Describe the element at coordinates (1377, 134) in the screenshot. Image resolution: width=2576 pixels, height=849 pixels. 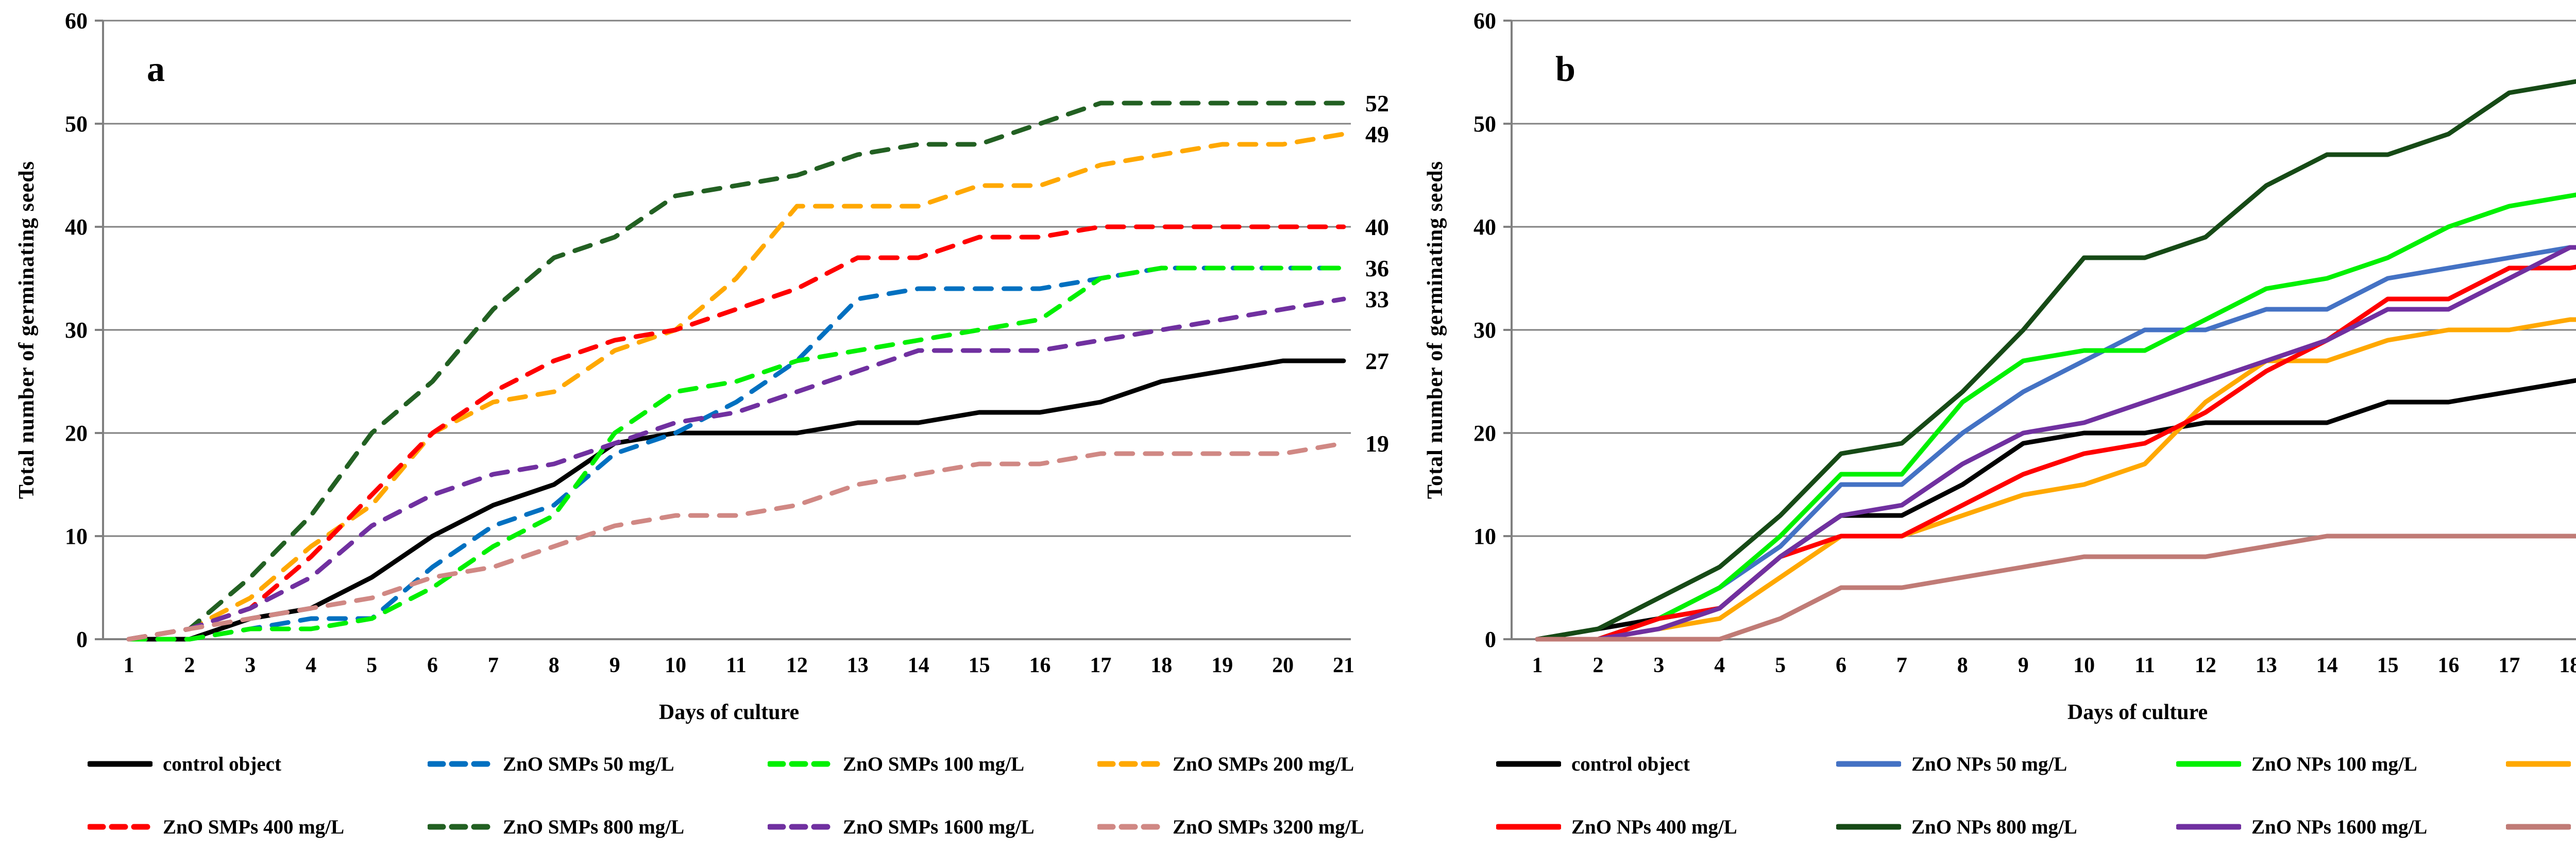
I see `end-label-49: 49` at that location.